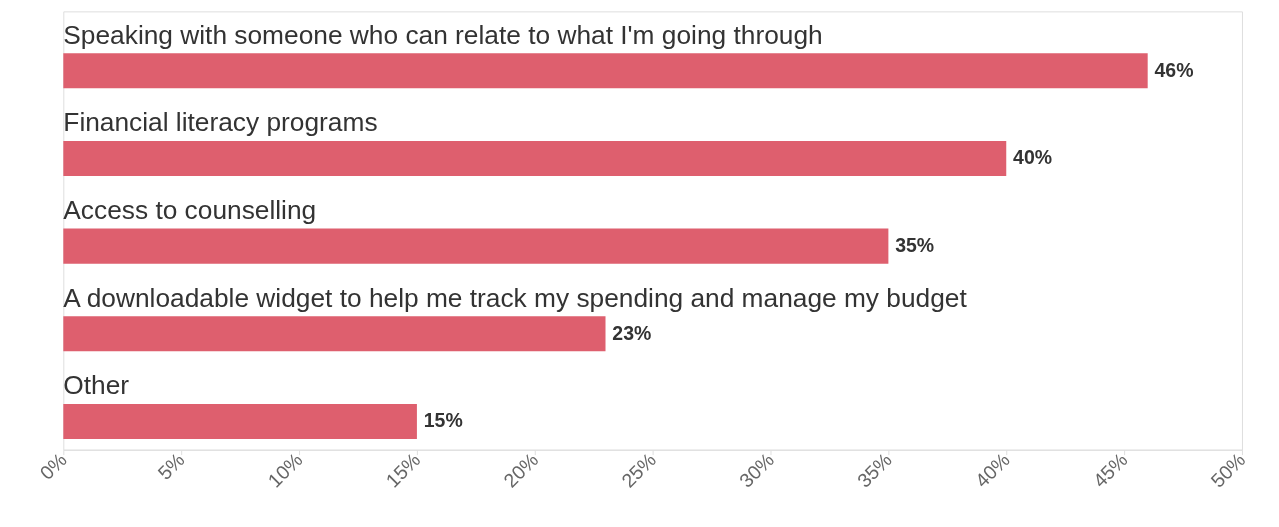 Image resolution: width=1279 pixels, height=527 pixels. Describe the element at coordinates (171, 466) in the screenshot. I see `x-tick-label: 5%` at that location.